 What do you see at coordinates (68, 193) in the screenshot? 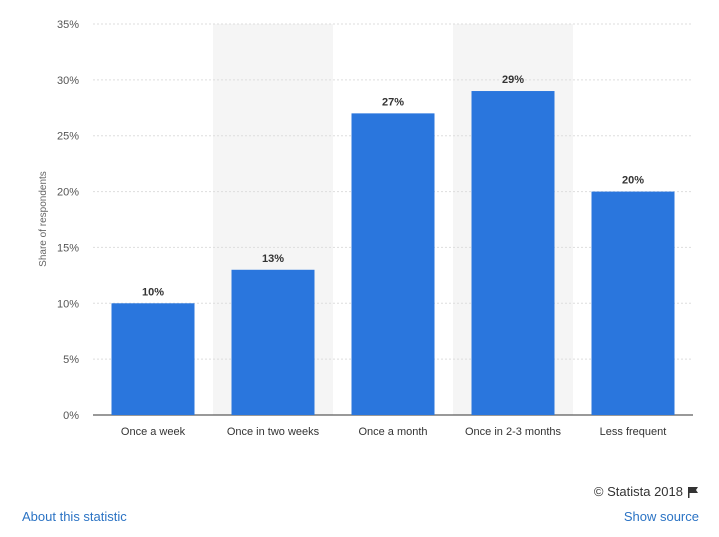
I see `y-tick-label: 20%` at bounding box center [68, 193].